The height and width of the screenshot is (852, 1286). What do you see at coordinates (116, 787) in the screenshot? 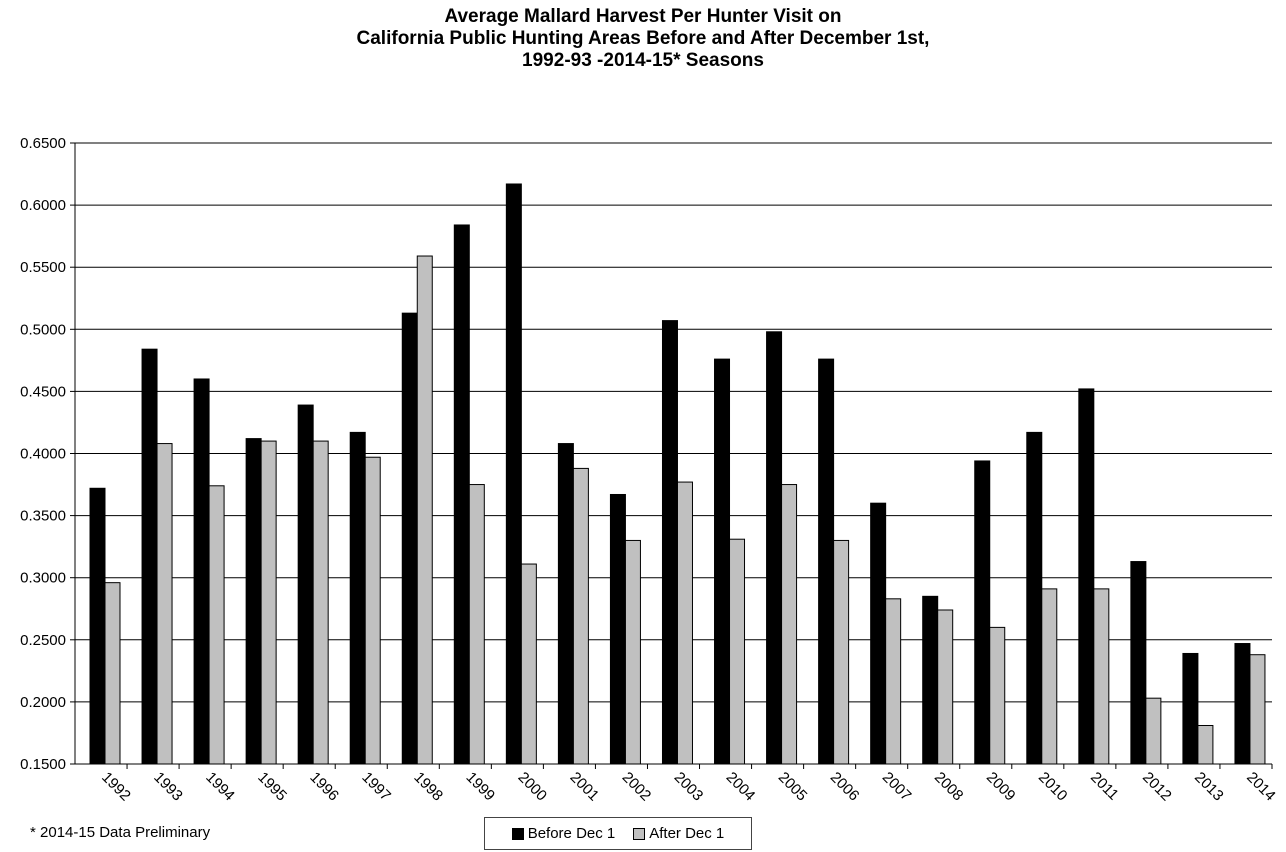
I see `x-tick-label: 1992` at bounding box center [116, 787].